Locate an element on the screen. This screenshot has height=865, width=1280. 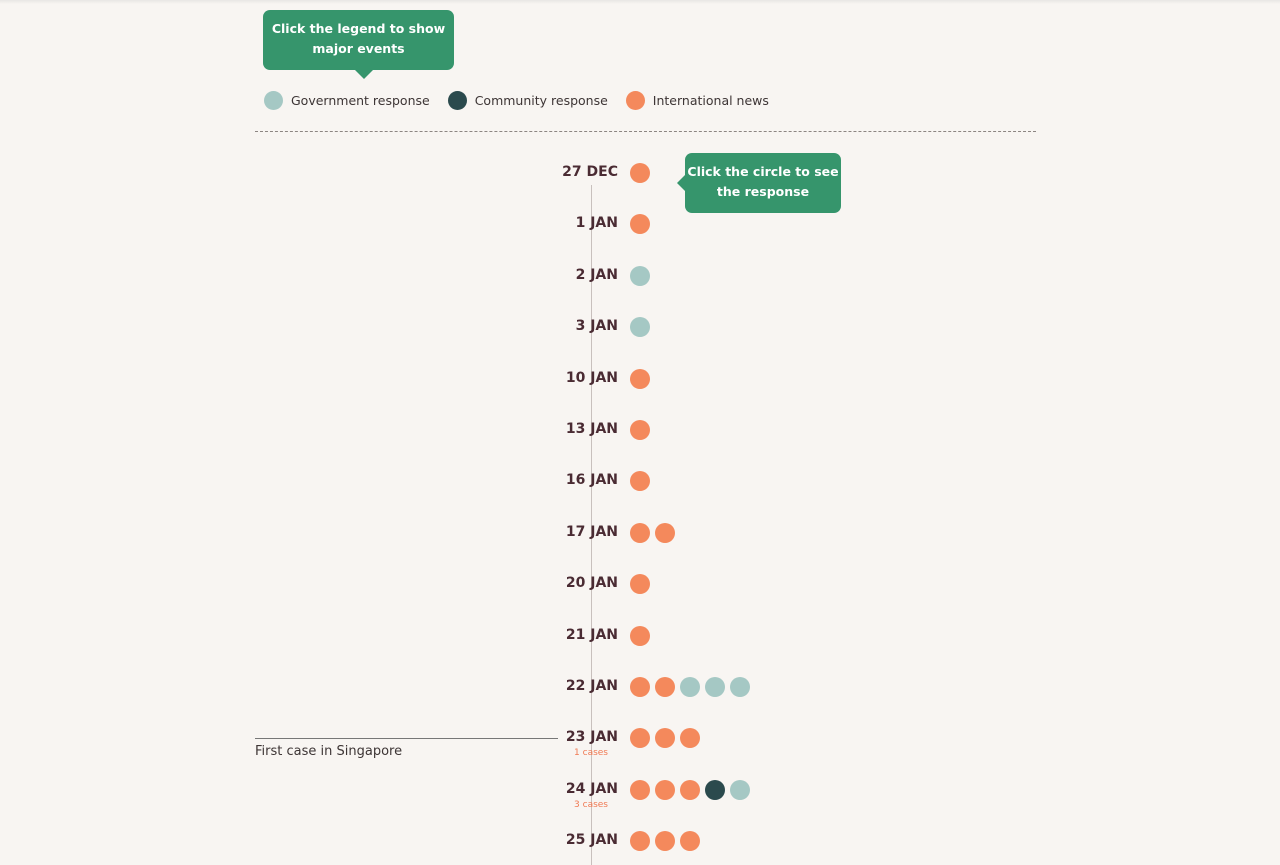
case-count: 3 cases is located at coordinates (591, 804).